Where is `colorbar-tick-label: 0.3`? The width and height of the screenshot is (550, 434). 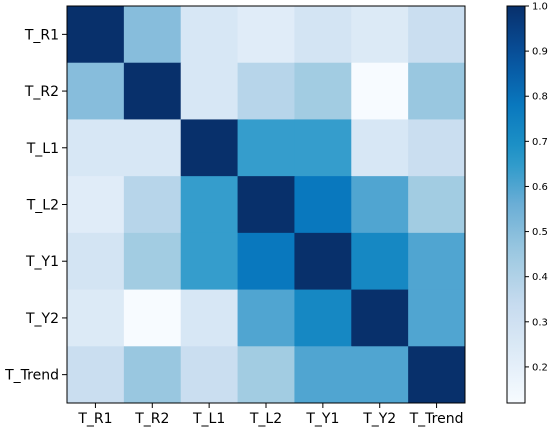 colorbar-tick-label: 0.3 is located at coordinates (540, 322).